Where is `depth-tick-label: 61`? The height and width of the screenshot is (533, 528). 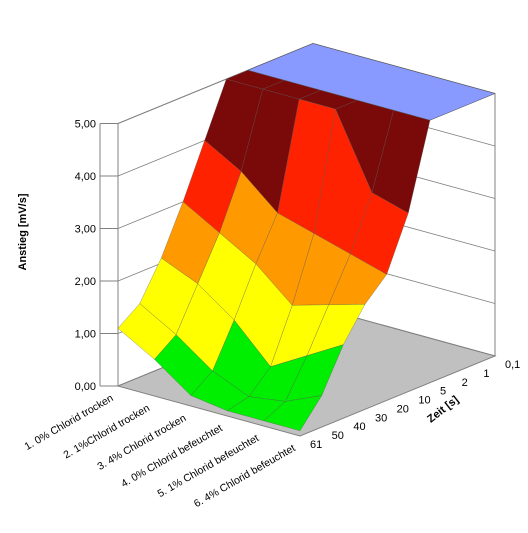 depth-tick-label: 61 is located at coordinates (316, 445).